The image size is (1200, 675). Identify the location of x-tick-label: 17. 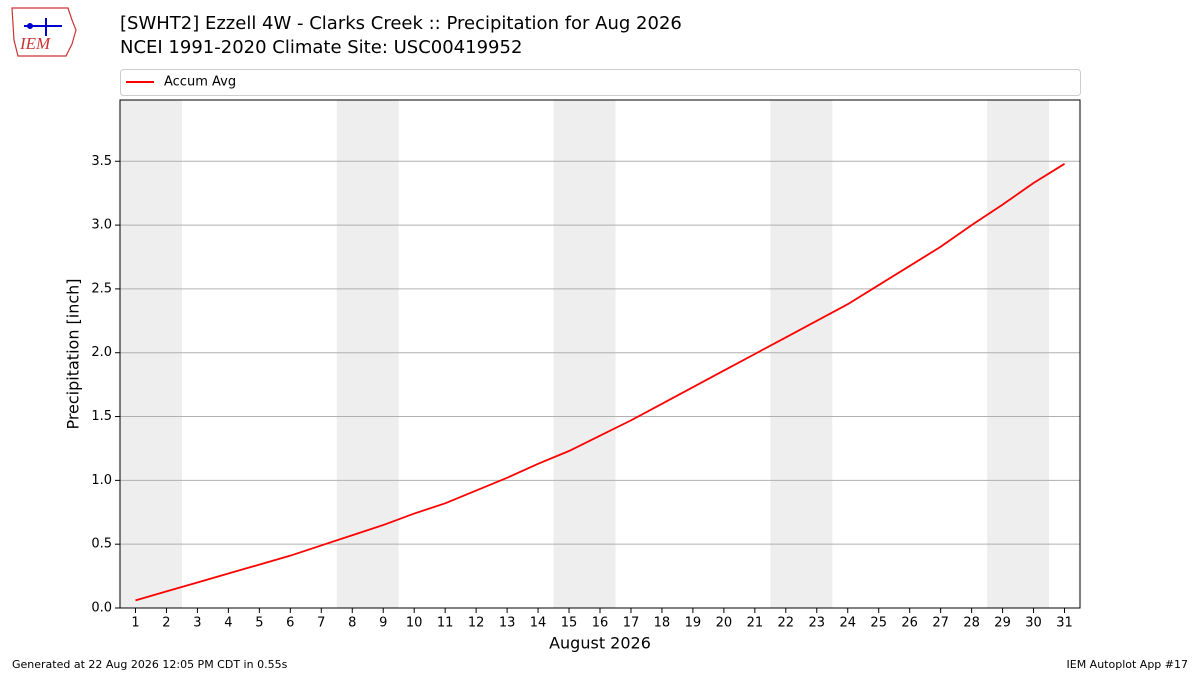
(631, 623).